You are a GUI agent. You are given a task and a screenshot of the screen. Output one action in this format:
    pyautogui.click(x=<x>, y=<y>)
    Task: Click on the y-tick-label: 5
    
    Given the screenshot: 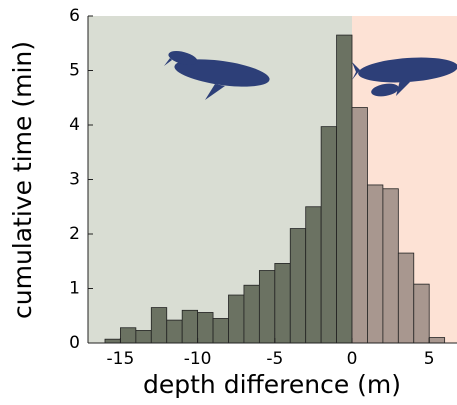 What is the action you would take?
    pyautogui.click(x=74, y=71)
    